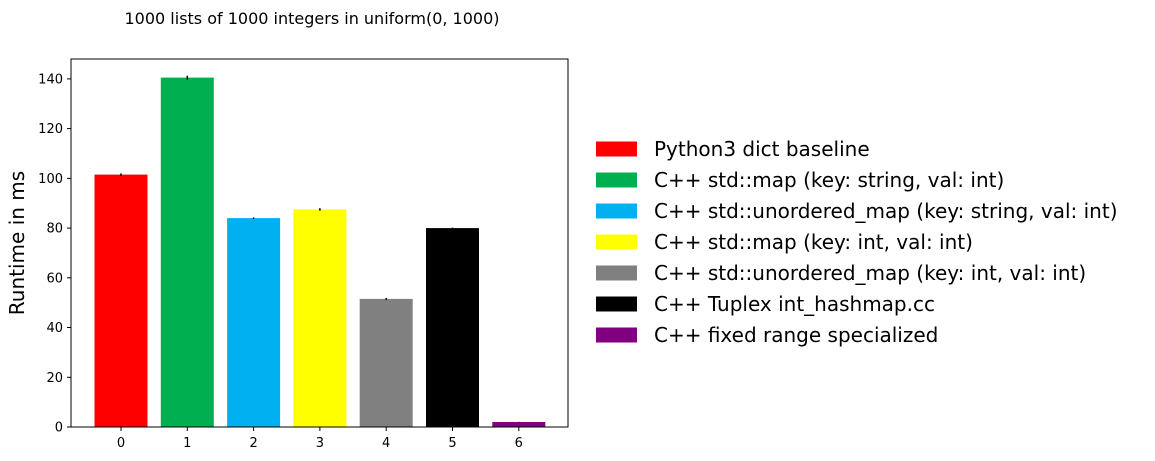 The width and height of the screenshot is (1155, 461). I want to click on x-tick-label-4: 4, so click(386, 443).